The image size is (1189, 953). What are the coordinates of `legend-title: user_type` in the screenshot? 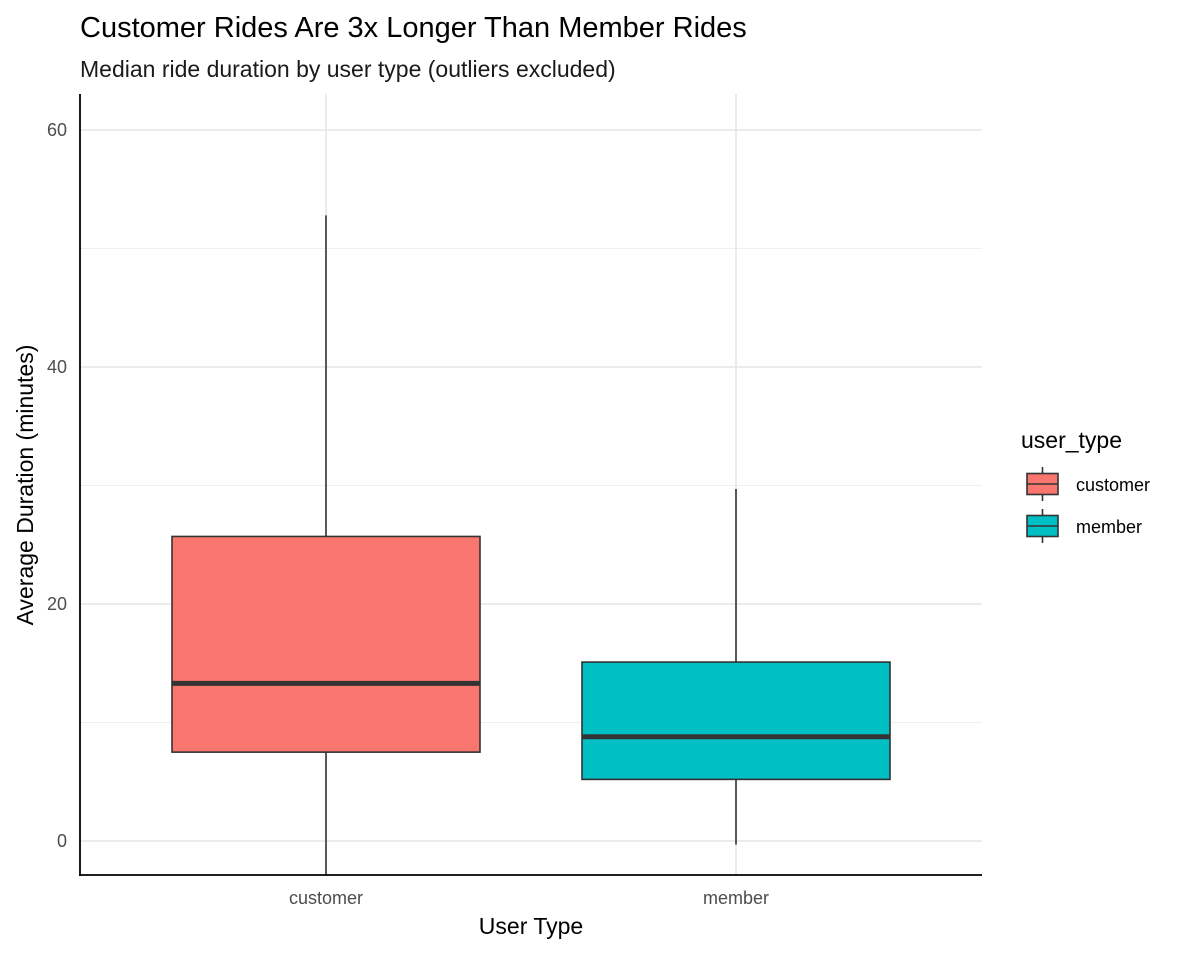 It's located at (1071, 440).